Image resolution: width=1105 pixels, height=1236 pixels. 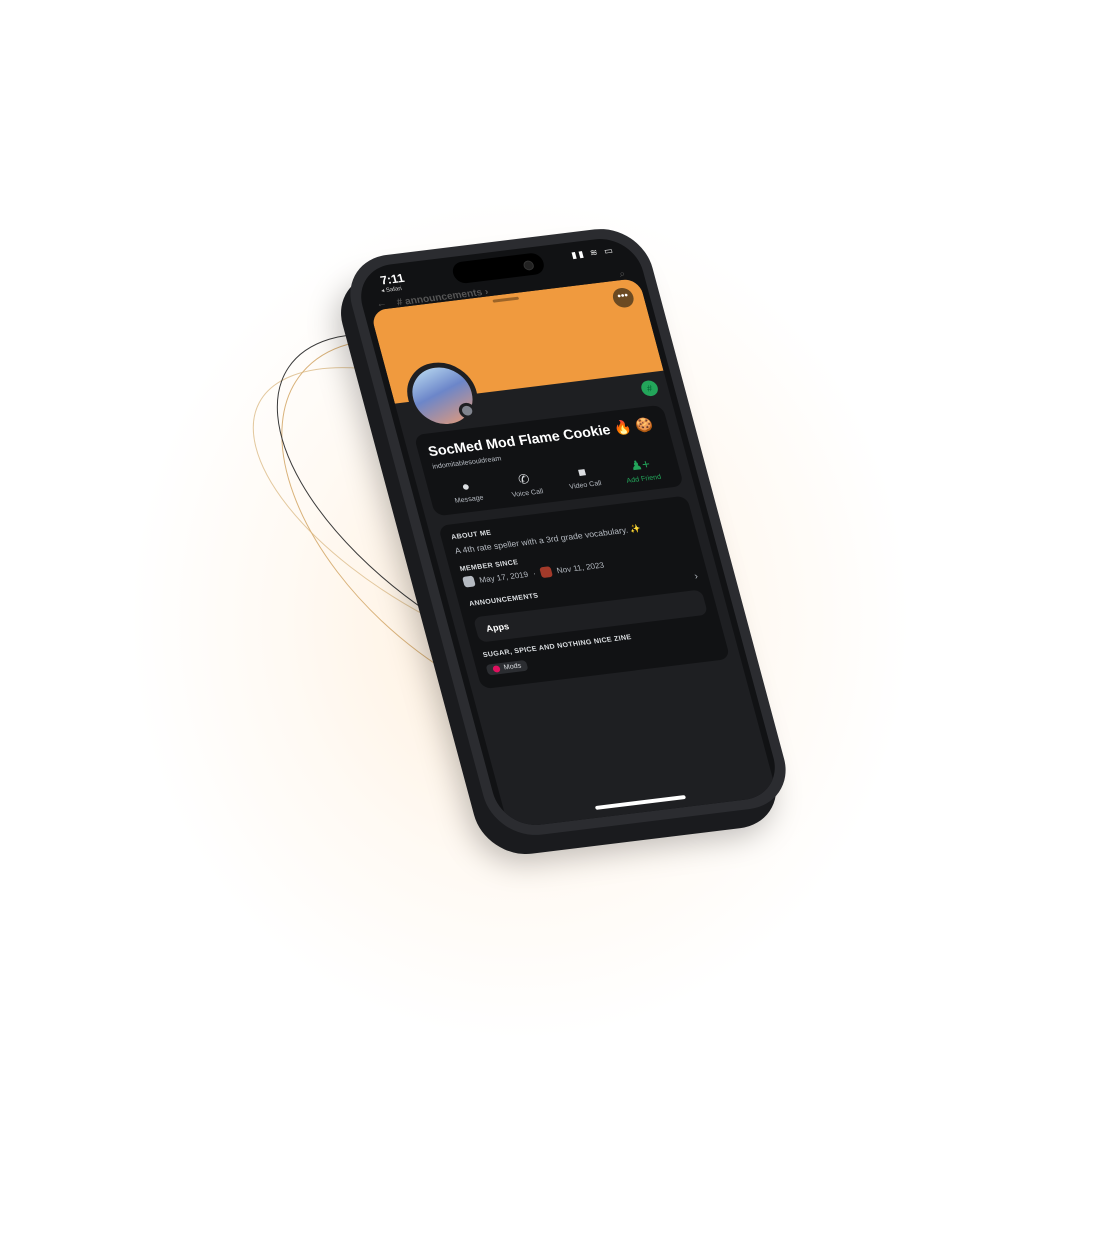 What do you see at coordinates (580, 568) in the screenshot?
I see `server-member-date: Nov 11, 2023` at bounding box center [580, 568].